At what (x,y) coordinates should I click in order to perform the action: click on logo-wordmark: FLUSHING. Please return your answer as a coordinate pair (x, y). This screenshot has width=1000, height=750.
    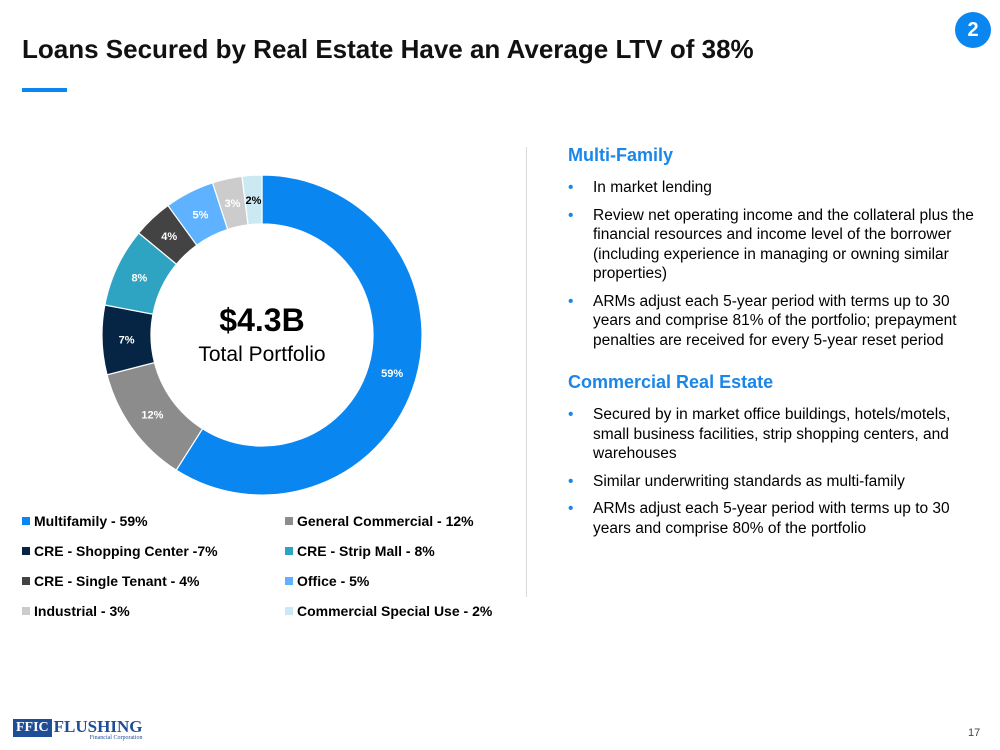
    Looking at the image, I should click on (98, 726).